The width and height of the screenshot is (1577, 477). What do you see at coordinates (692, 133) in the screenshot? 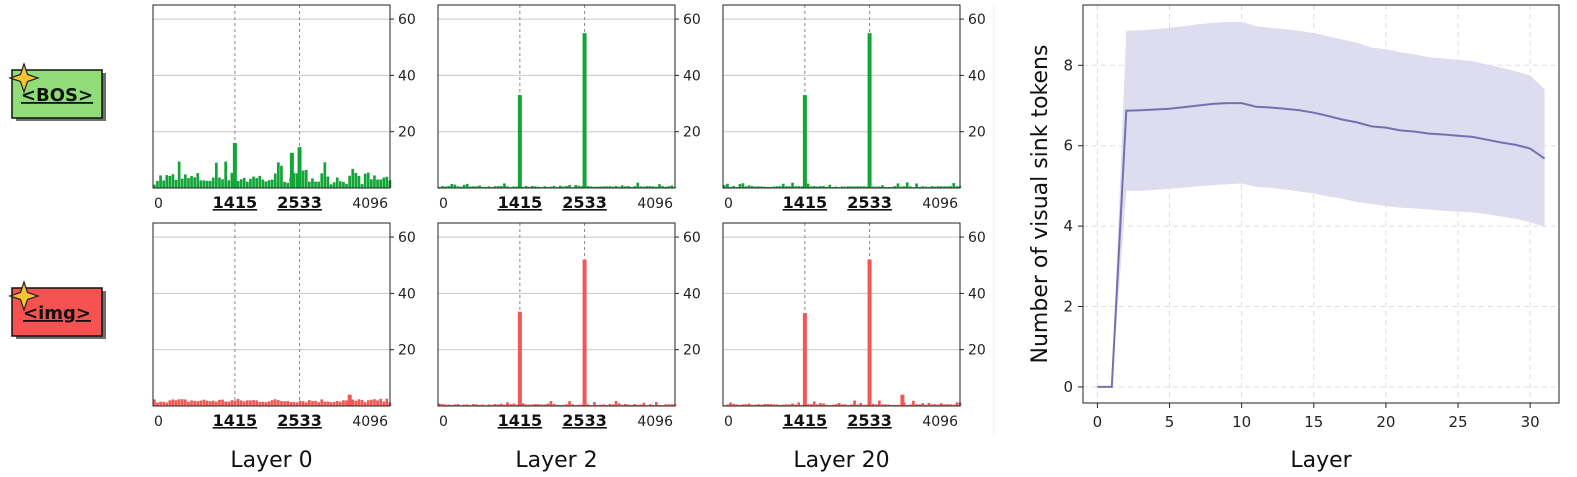
I see `y-tick-label: 20` at bounding box center [692, 133].